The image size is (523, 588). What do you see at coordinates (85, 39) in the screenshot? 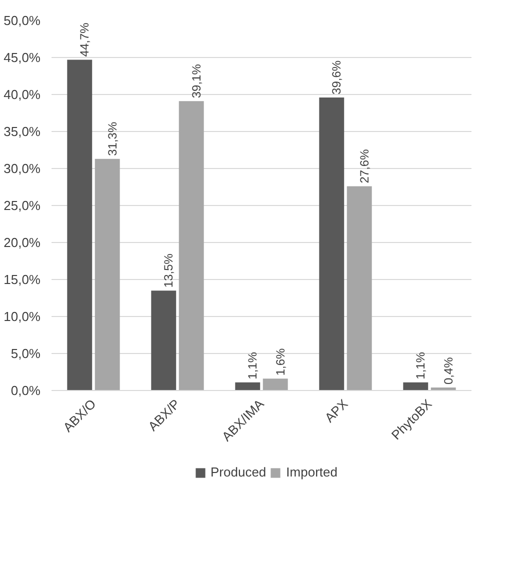
I see `data-label: 44,7%` at bounding box center [85, 39].